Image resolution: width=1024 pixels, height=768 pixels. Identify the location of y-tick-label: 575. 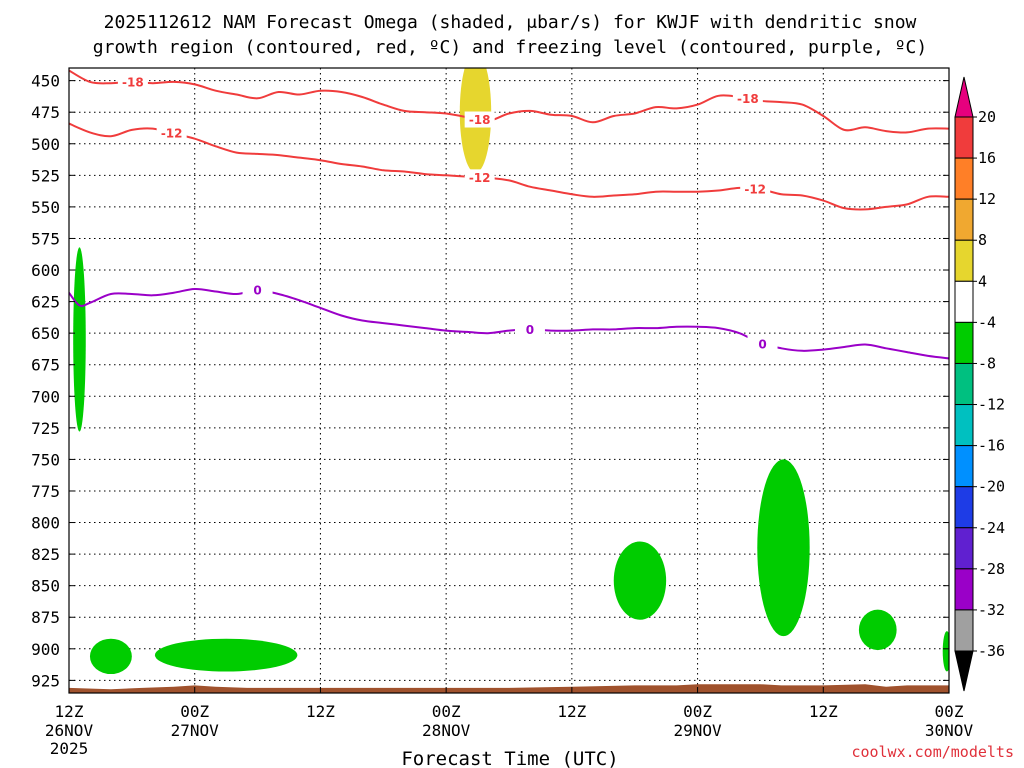
(45, 238).